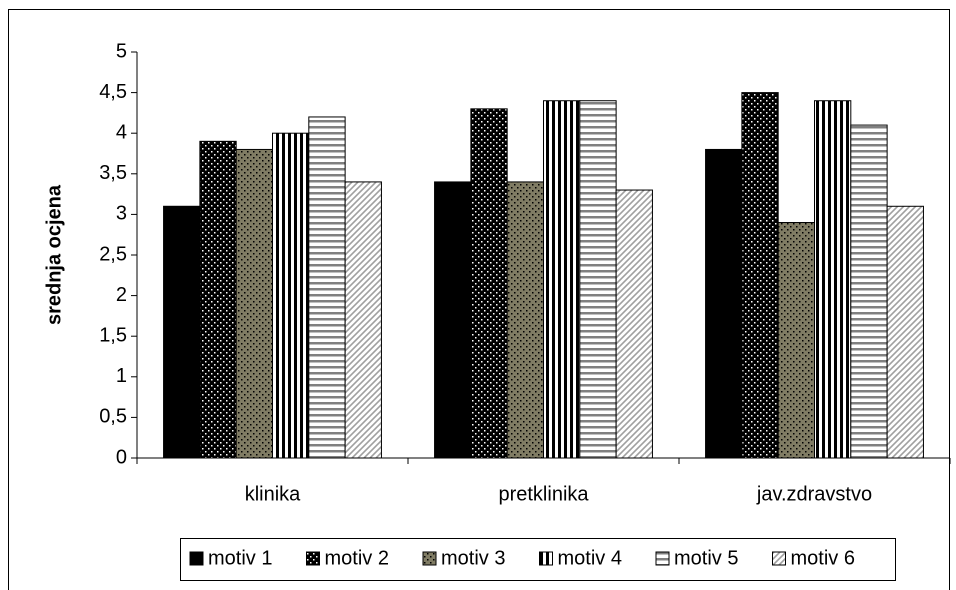 Image resolution: width=956 pixels, height=590 pixels. I want to click on legend-label: motiv 5, so click(706, 558).